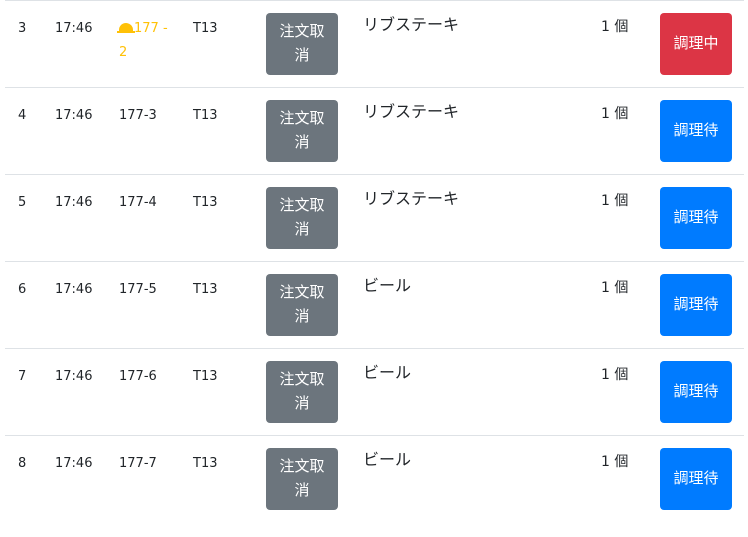 The height and width of the screenshot is (537, 748). I want to click on ticket-number: 177-3, so click(149, 116).